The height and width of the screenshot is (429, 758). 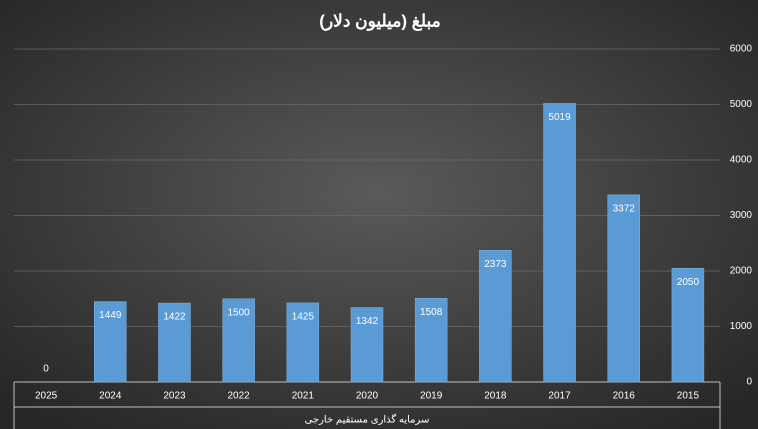 I want to click on x-axis-label: سرمایه گذاری مستقیم خارجی, so click(x=367, y=420).